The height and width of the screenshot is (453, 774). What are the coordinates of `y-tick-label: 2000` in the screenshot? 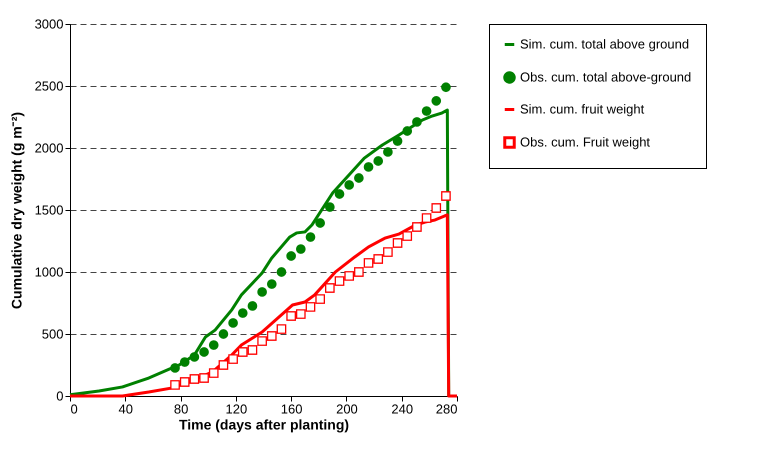 It's located at (49, 148).